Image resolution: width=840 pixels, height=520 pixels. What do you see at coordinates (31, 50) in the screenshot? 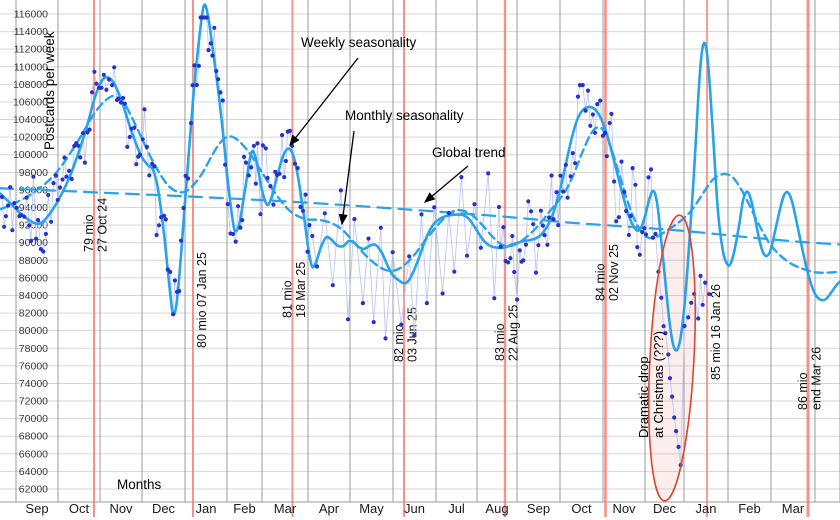
I see `y-tick-label: 112000` at bounding box center [31, 50].